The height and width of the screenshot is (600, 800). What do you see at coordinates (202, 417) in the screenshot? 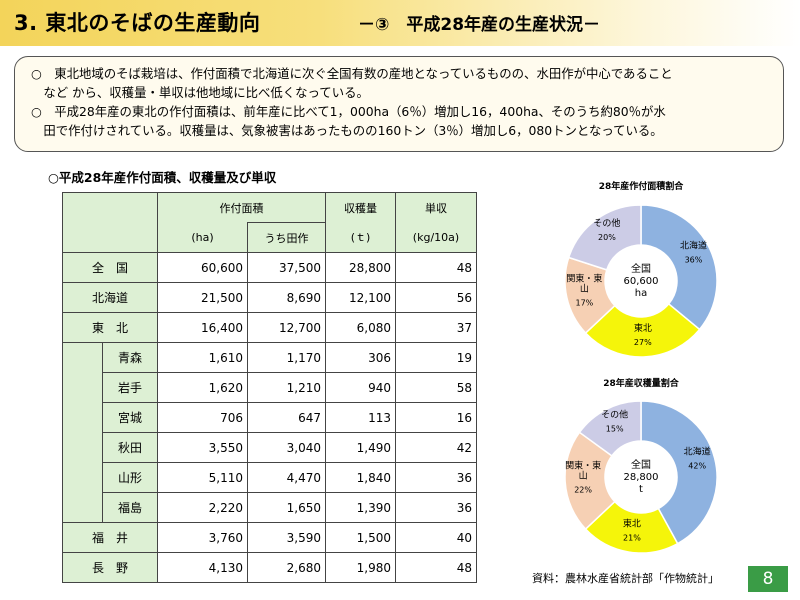
I see `cell-area: 706` at bounding box center [202, 417].